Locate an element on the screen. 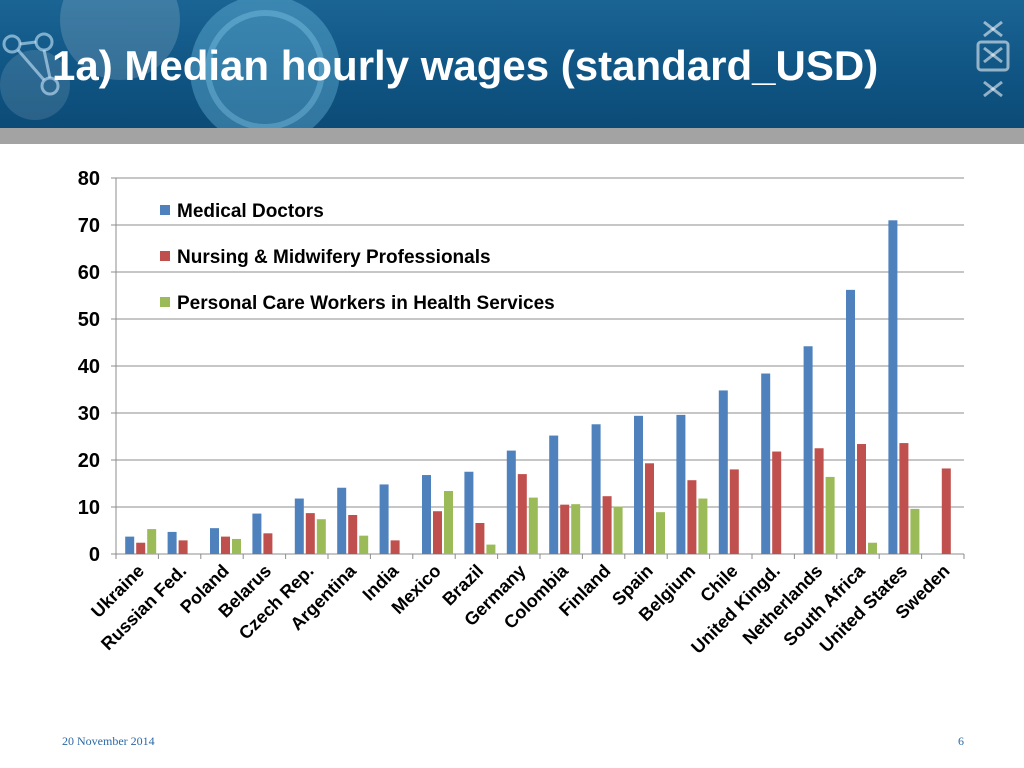  y-tick-label: 20 is located at coordinates (89, 461).